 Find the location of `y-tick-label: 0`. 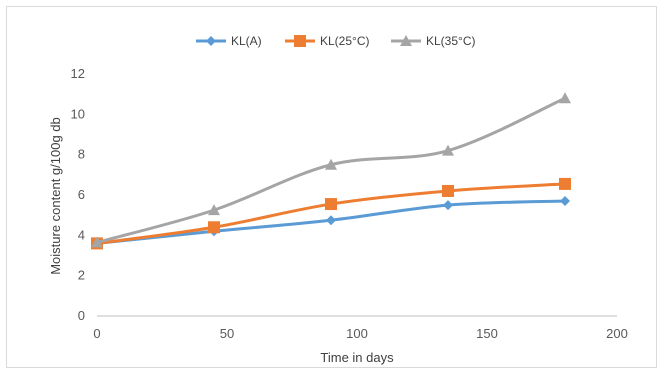

y-tick-label: 0 is located at coordinates (81, 315).